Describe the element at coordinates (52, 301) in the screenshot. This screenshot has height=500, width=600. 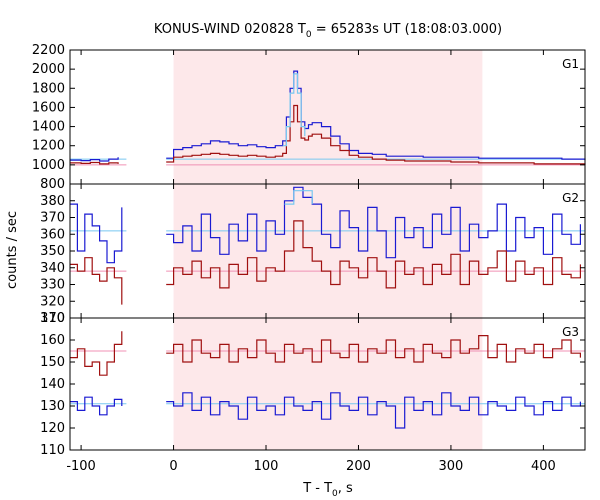
I see `y-tick-label: 320` at that location.